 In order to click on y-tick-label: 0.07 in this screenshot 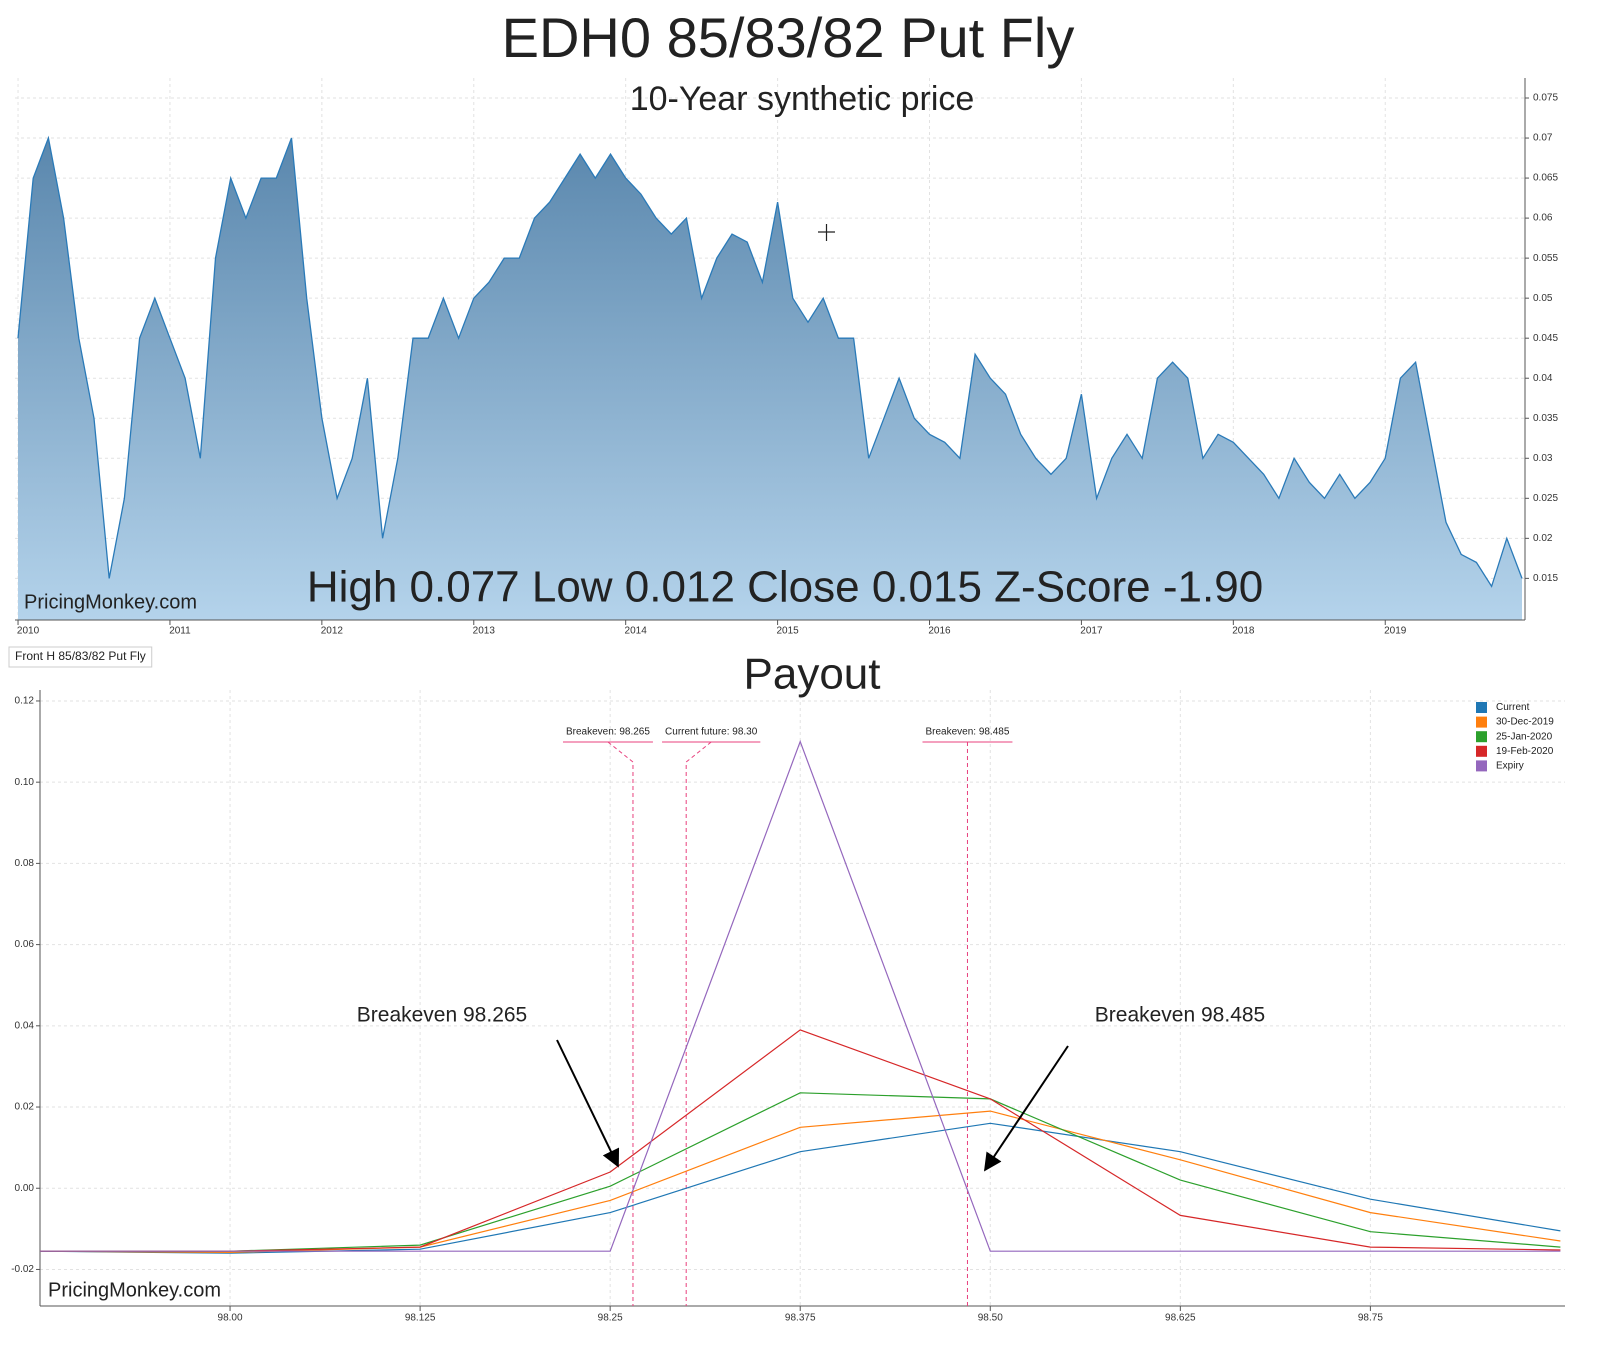, I will do `click(1543, 138)`.